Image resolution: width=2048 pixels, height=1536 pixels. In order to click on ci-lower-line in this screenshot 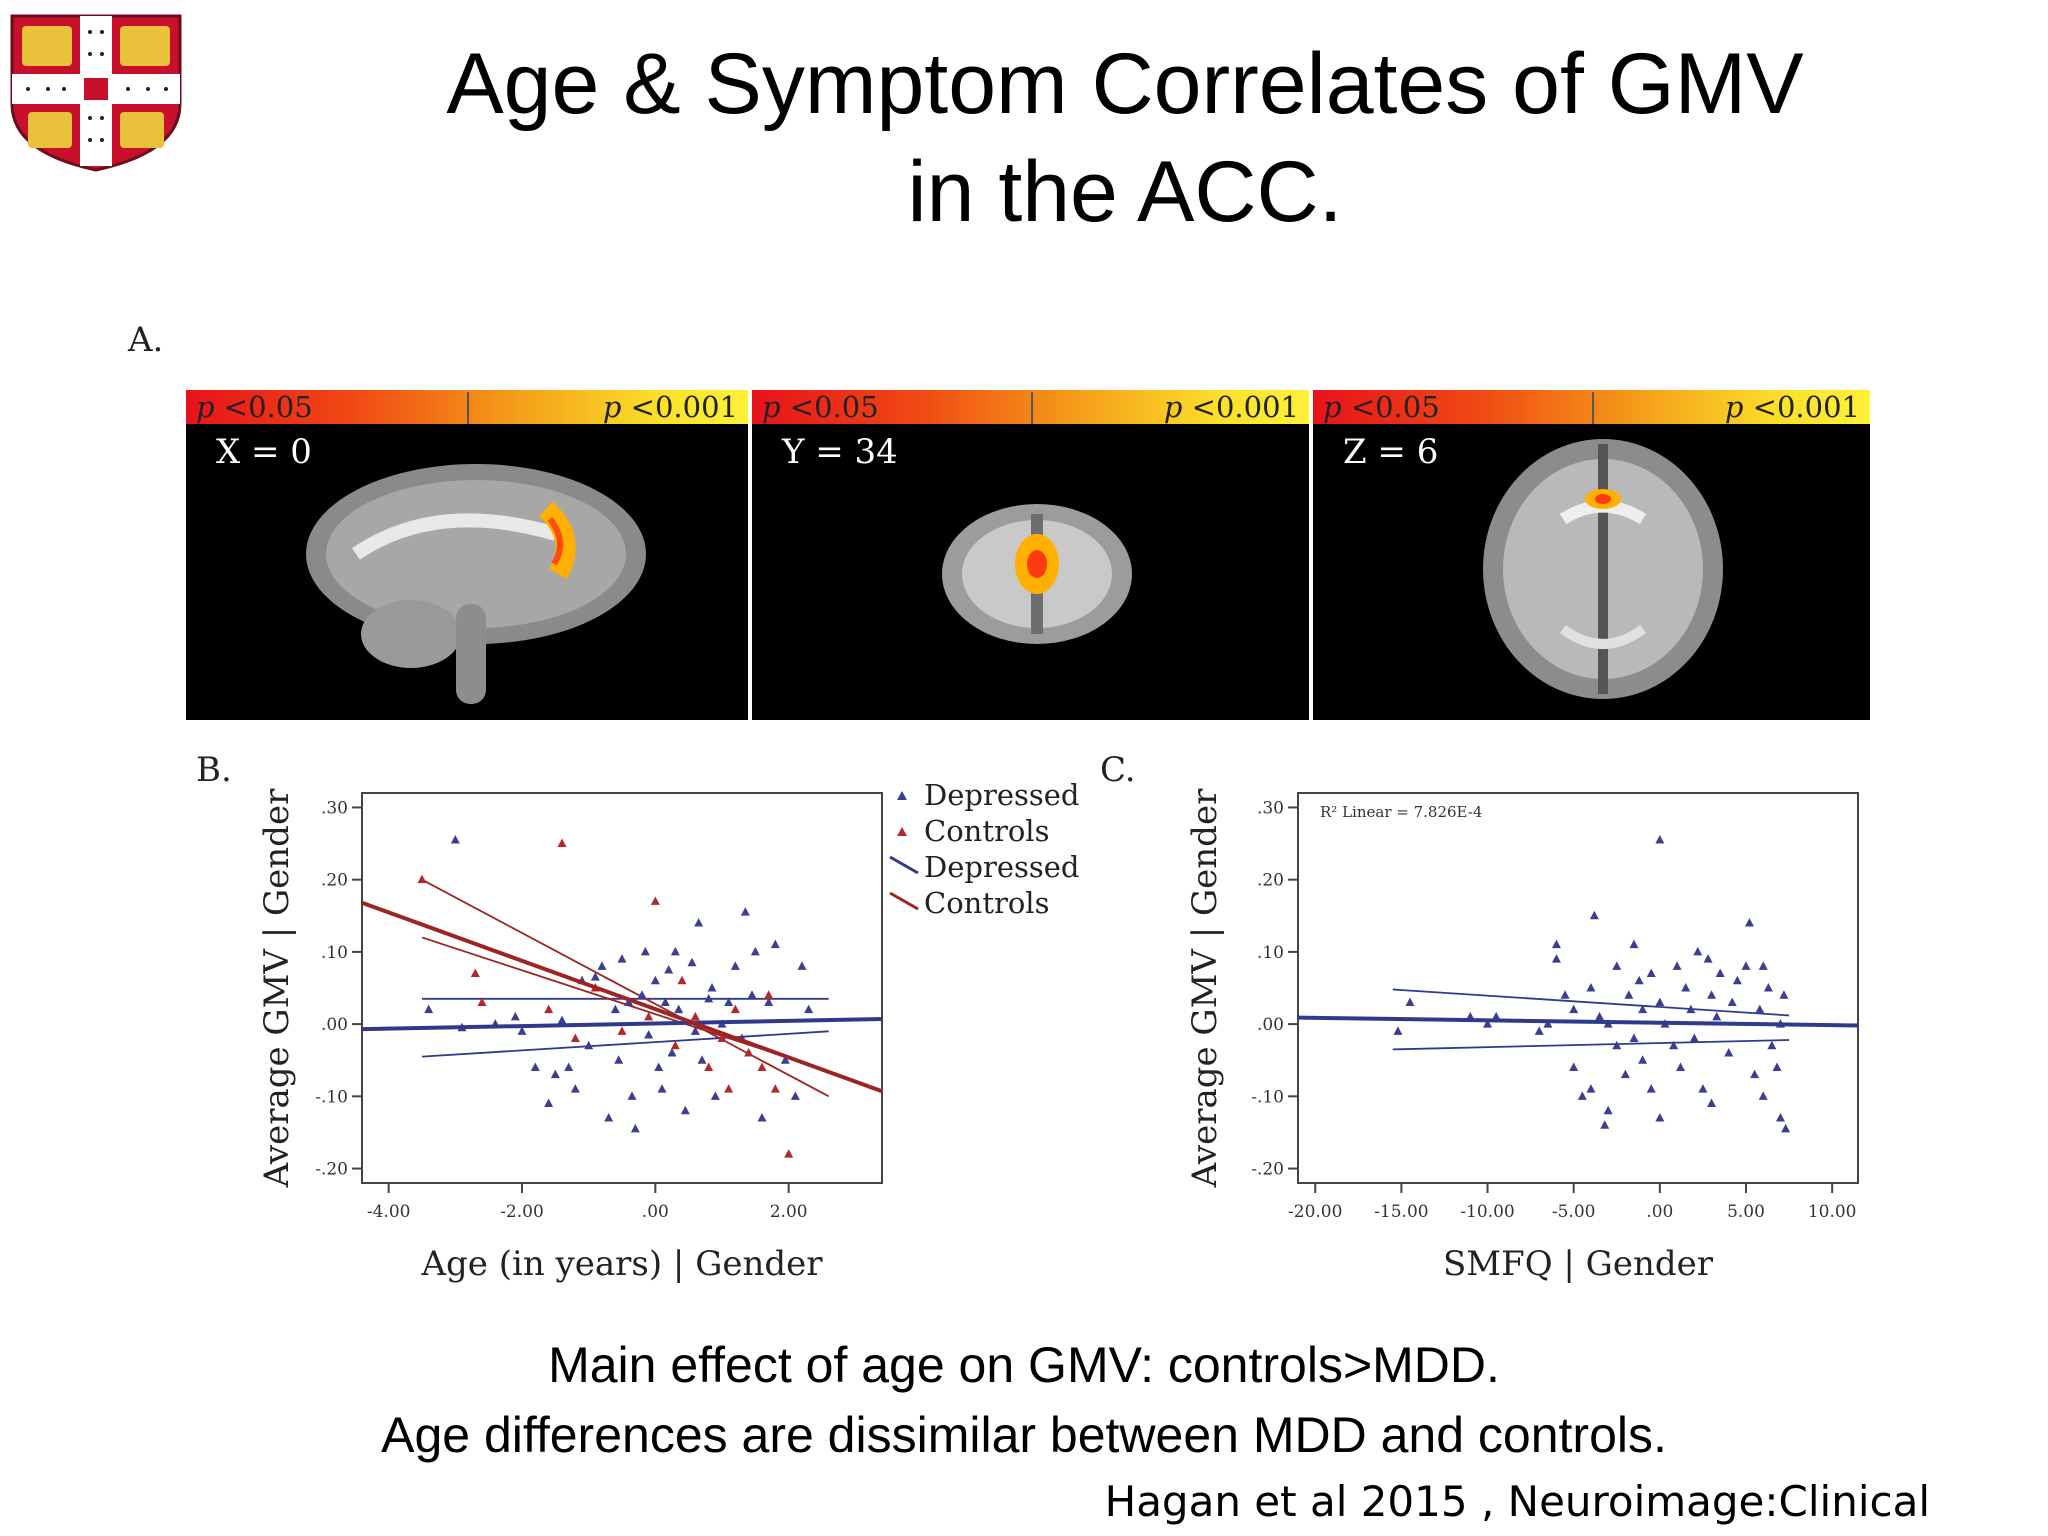, I will do `click(1591, 1045)`.